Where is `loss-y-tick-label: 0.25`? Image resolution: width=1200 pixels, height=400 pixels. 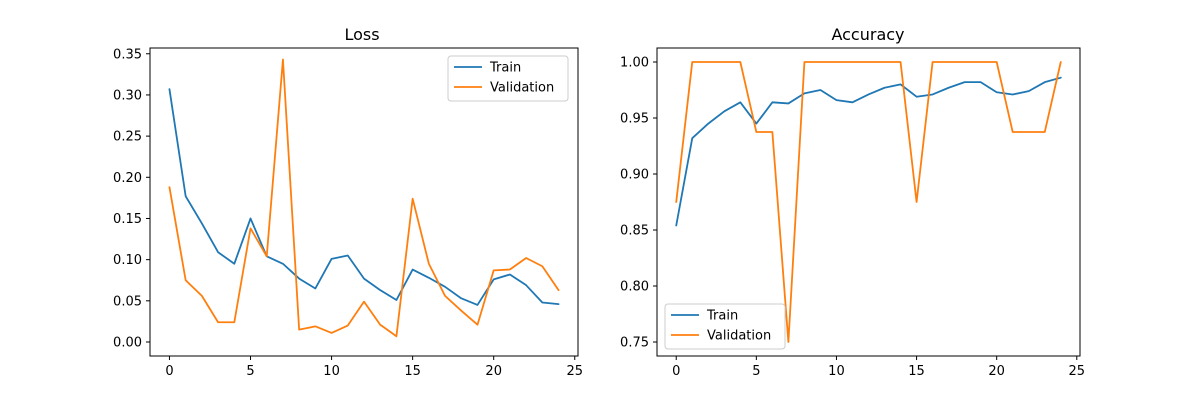
loss-y-tick-label: 0.25 is located at coordinates (127, 137).